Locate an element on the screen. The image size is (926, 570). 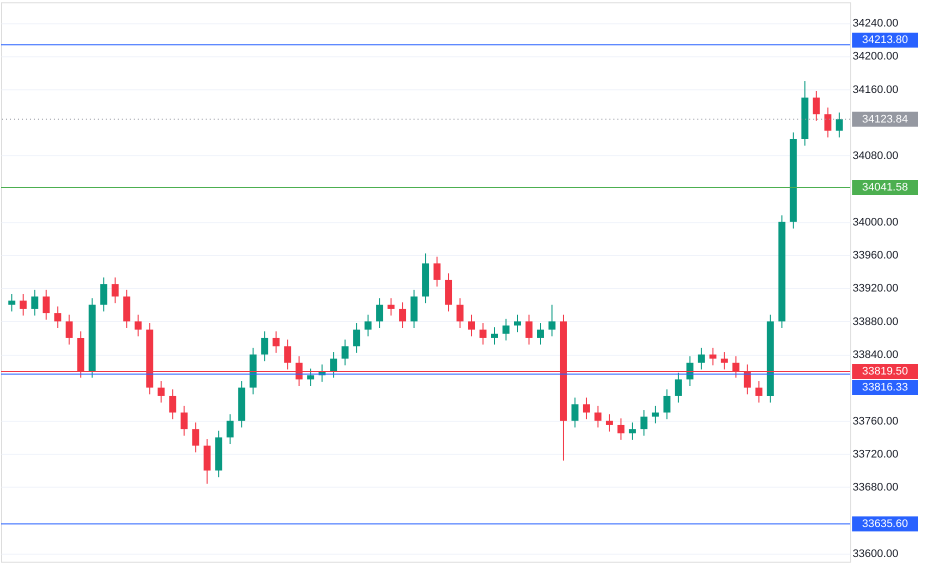
y-tick-label: 34240.00 is located at coordinates (875, 24).